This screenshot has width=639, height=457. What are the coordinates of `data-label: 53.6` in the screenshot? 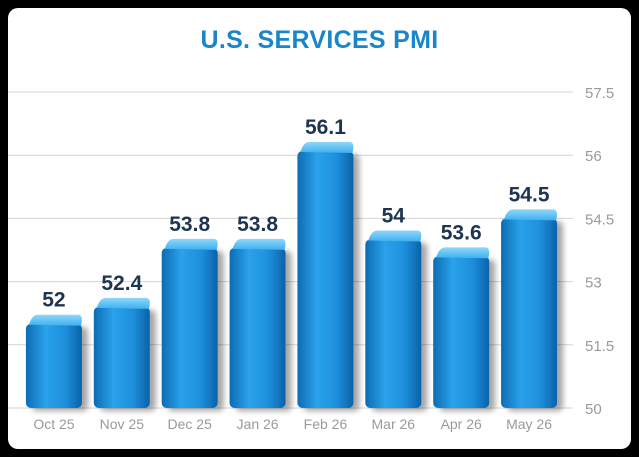 It's located at (461, 232).